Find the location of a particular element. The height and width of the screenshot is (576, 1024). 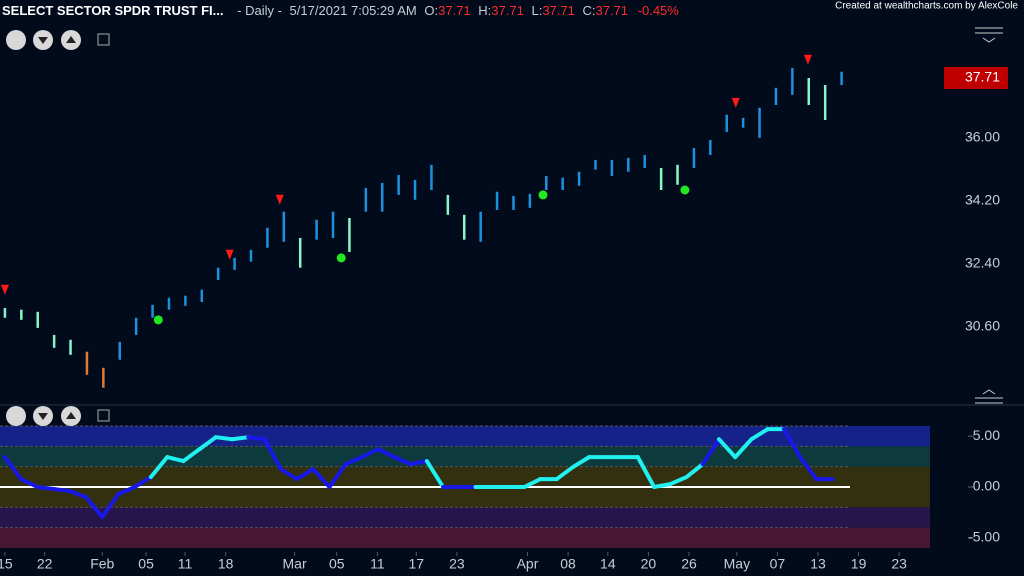

y-tick-label: 34.20 is located at coordinates (982, 200).